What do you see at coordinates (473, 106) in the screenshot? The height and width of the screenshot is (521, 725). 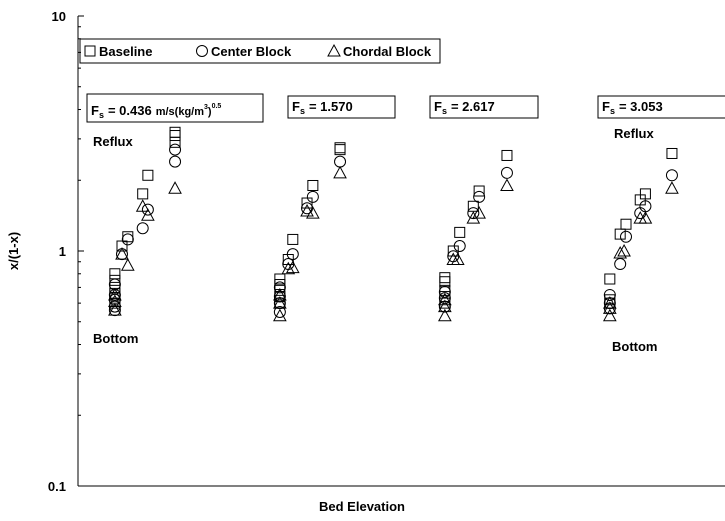 I see `fs-text: = 2.617` at bounding box center [473, 106].